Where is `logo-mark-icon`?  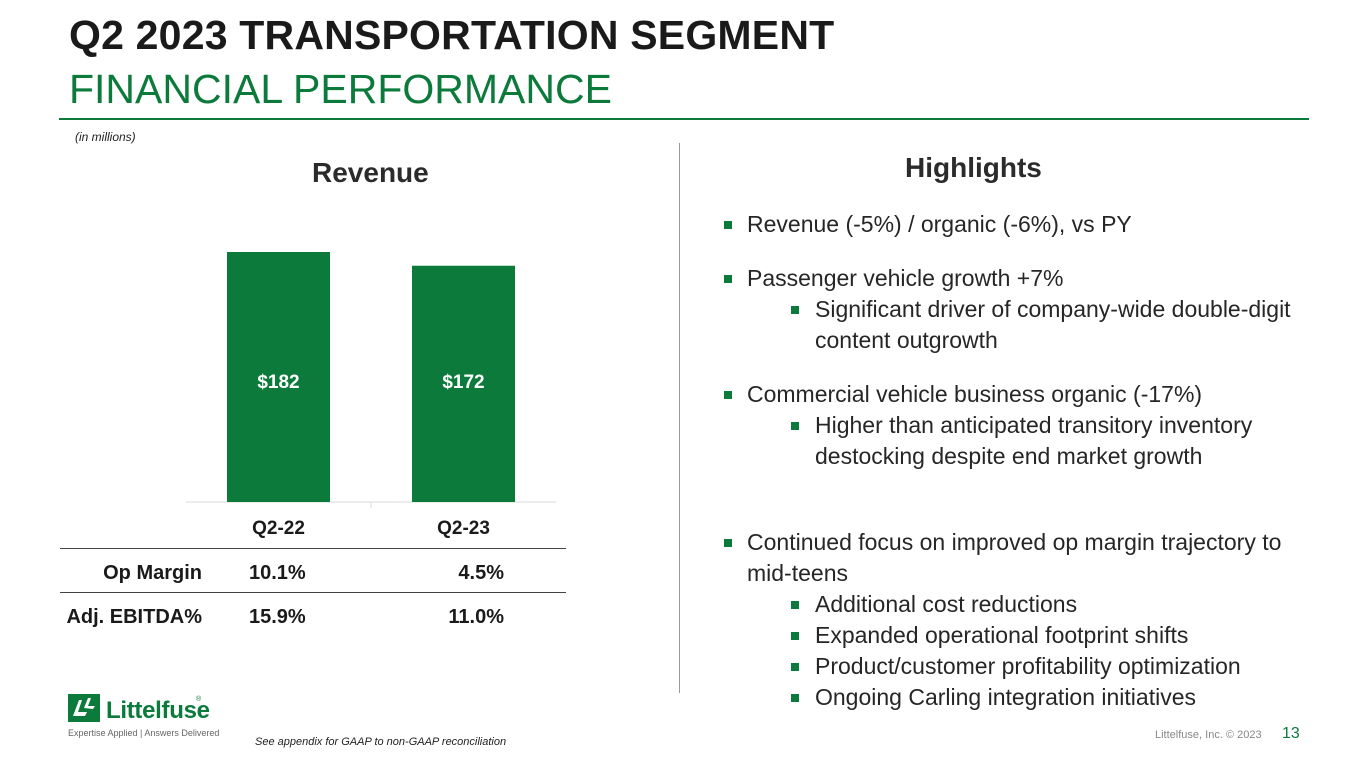 logo-mark-icon is located at coordinates (84, 708).